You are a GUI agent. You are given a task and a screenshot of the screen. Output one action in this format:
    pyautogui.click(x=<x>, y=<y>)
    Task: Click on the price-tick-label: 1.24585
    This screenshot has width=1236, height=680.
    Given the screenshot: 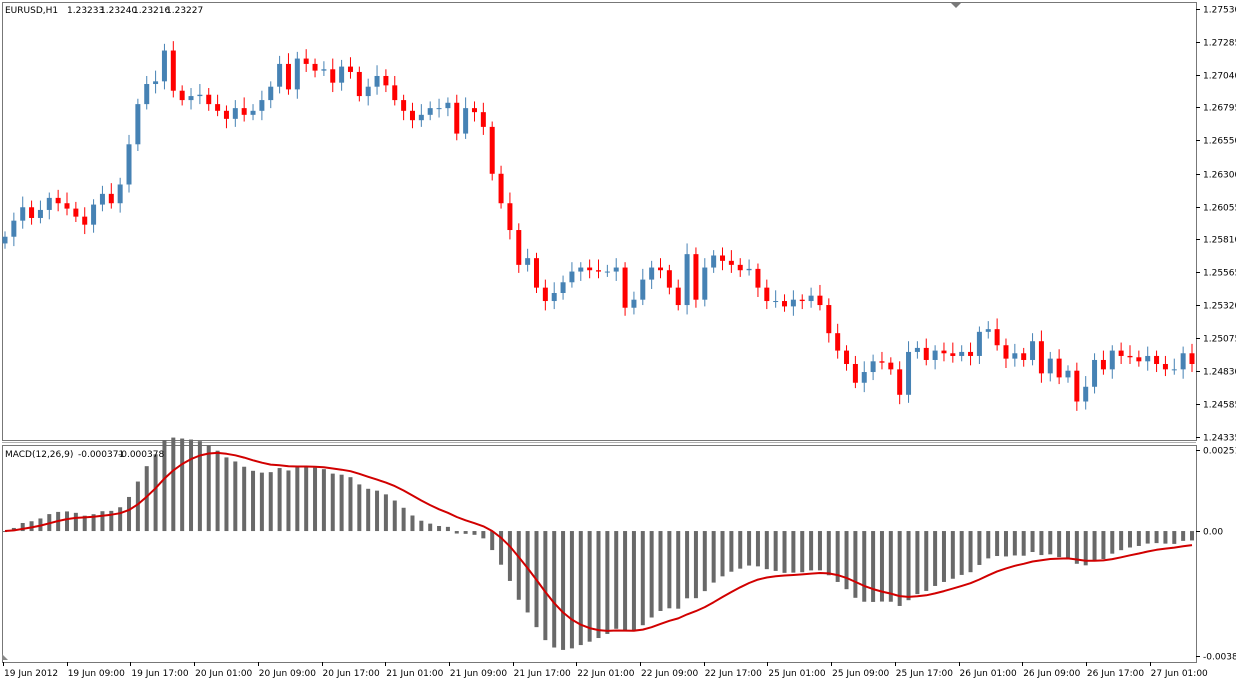 What is the action you would take?
    pyautogui.click(x=1219, y=406)
    